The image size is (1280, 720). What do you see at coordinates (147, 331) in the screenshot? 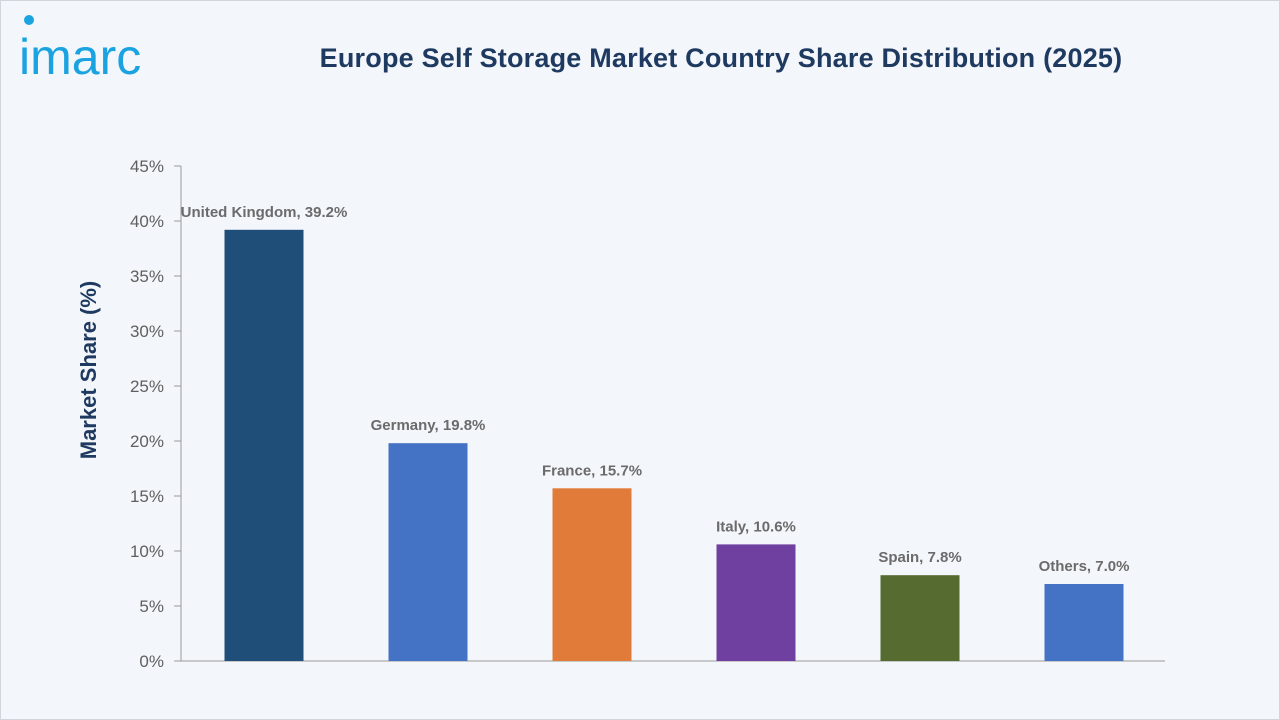
I see `y-tick-label: 30%` at bounding box center [147, 331].